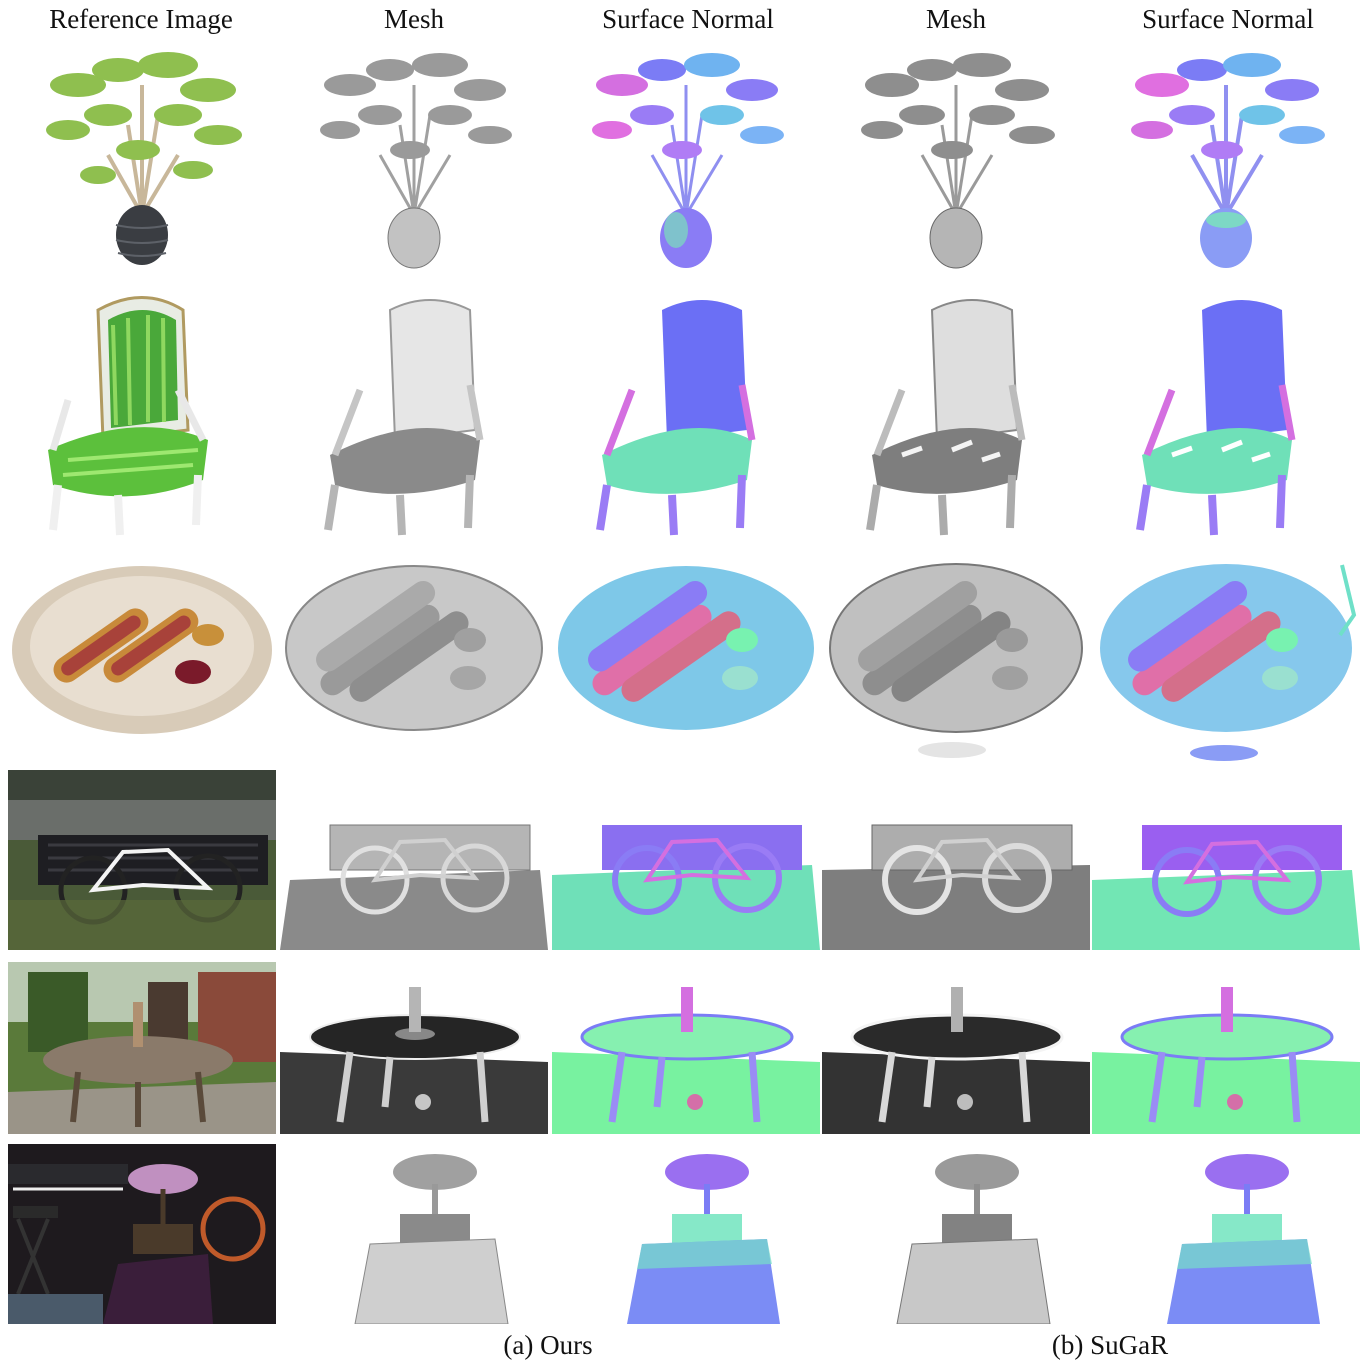 The image size is (1366, 1368). What do you see at coordinates (1226, 1234) in the screenshot?
I see `row6-normal-sugar-bonsai` at bounding box center [1226, 1234].